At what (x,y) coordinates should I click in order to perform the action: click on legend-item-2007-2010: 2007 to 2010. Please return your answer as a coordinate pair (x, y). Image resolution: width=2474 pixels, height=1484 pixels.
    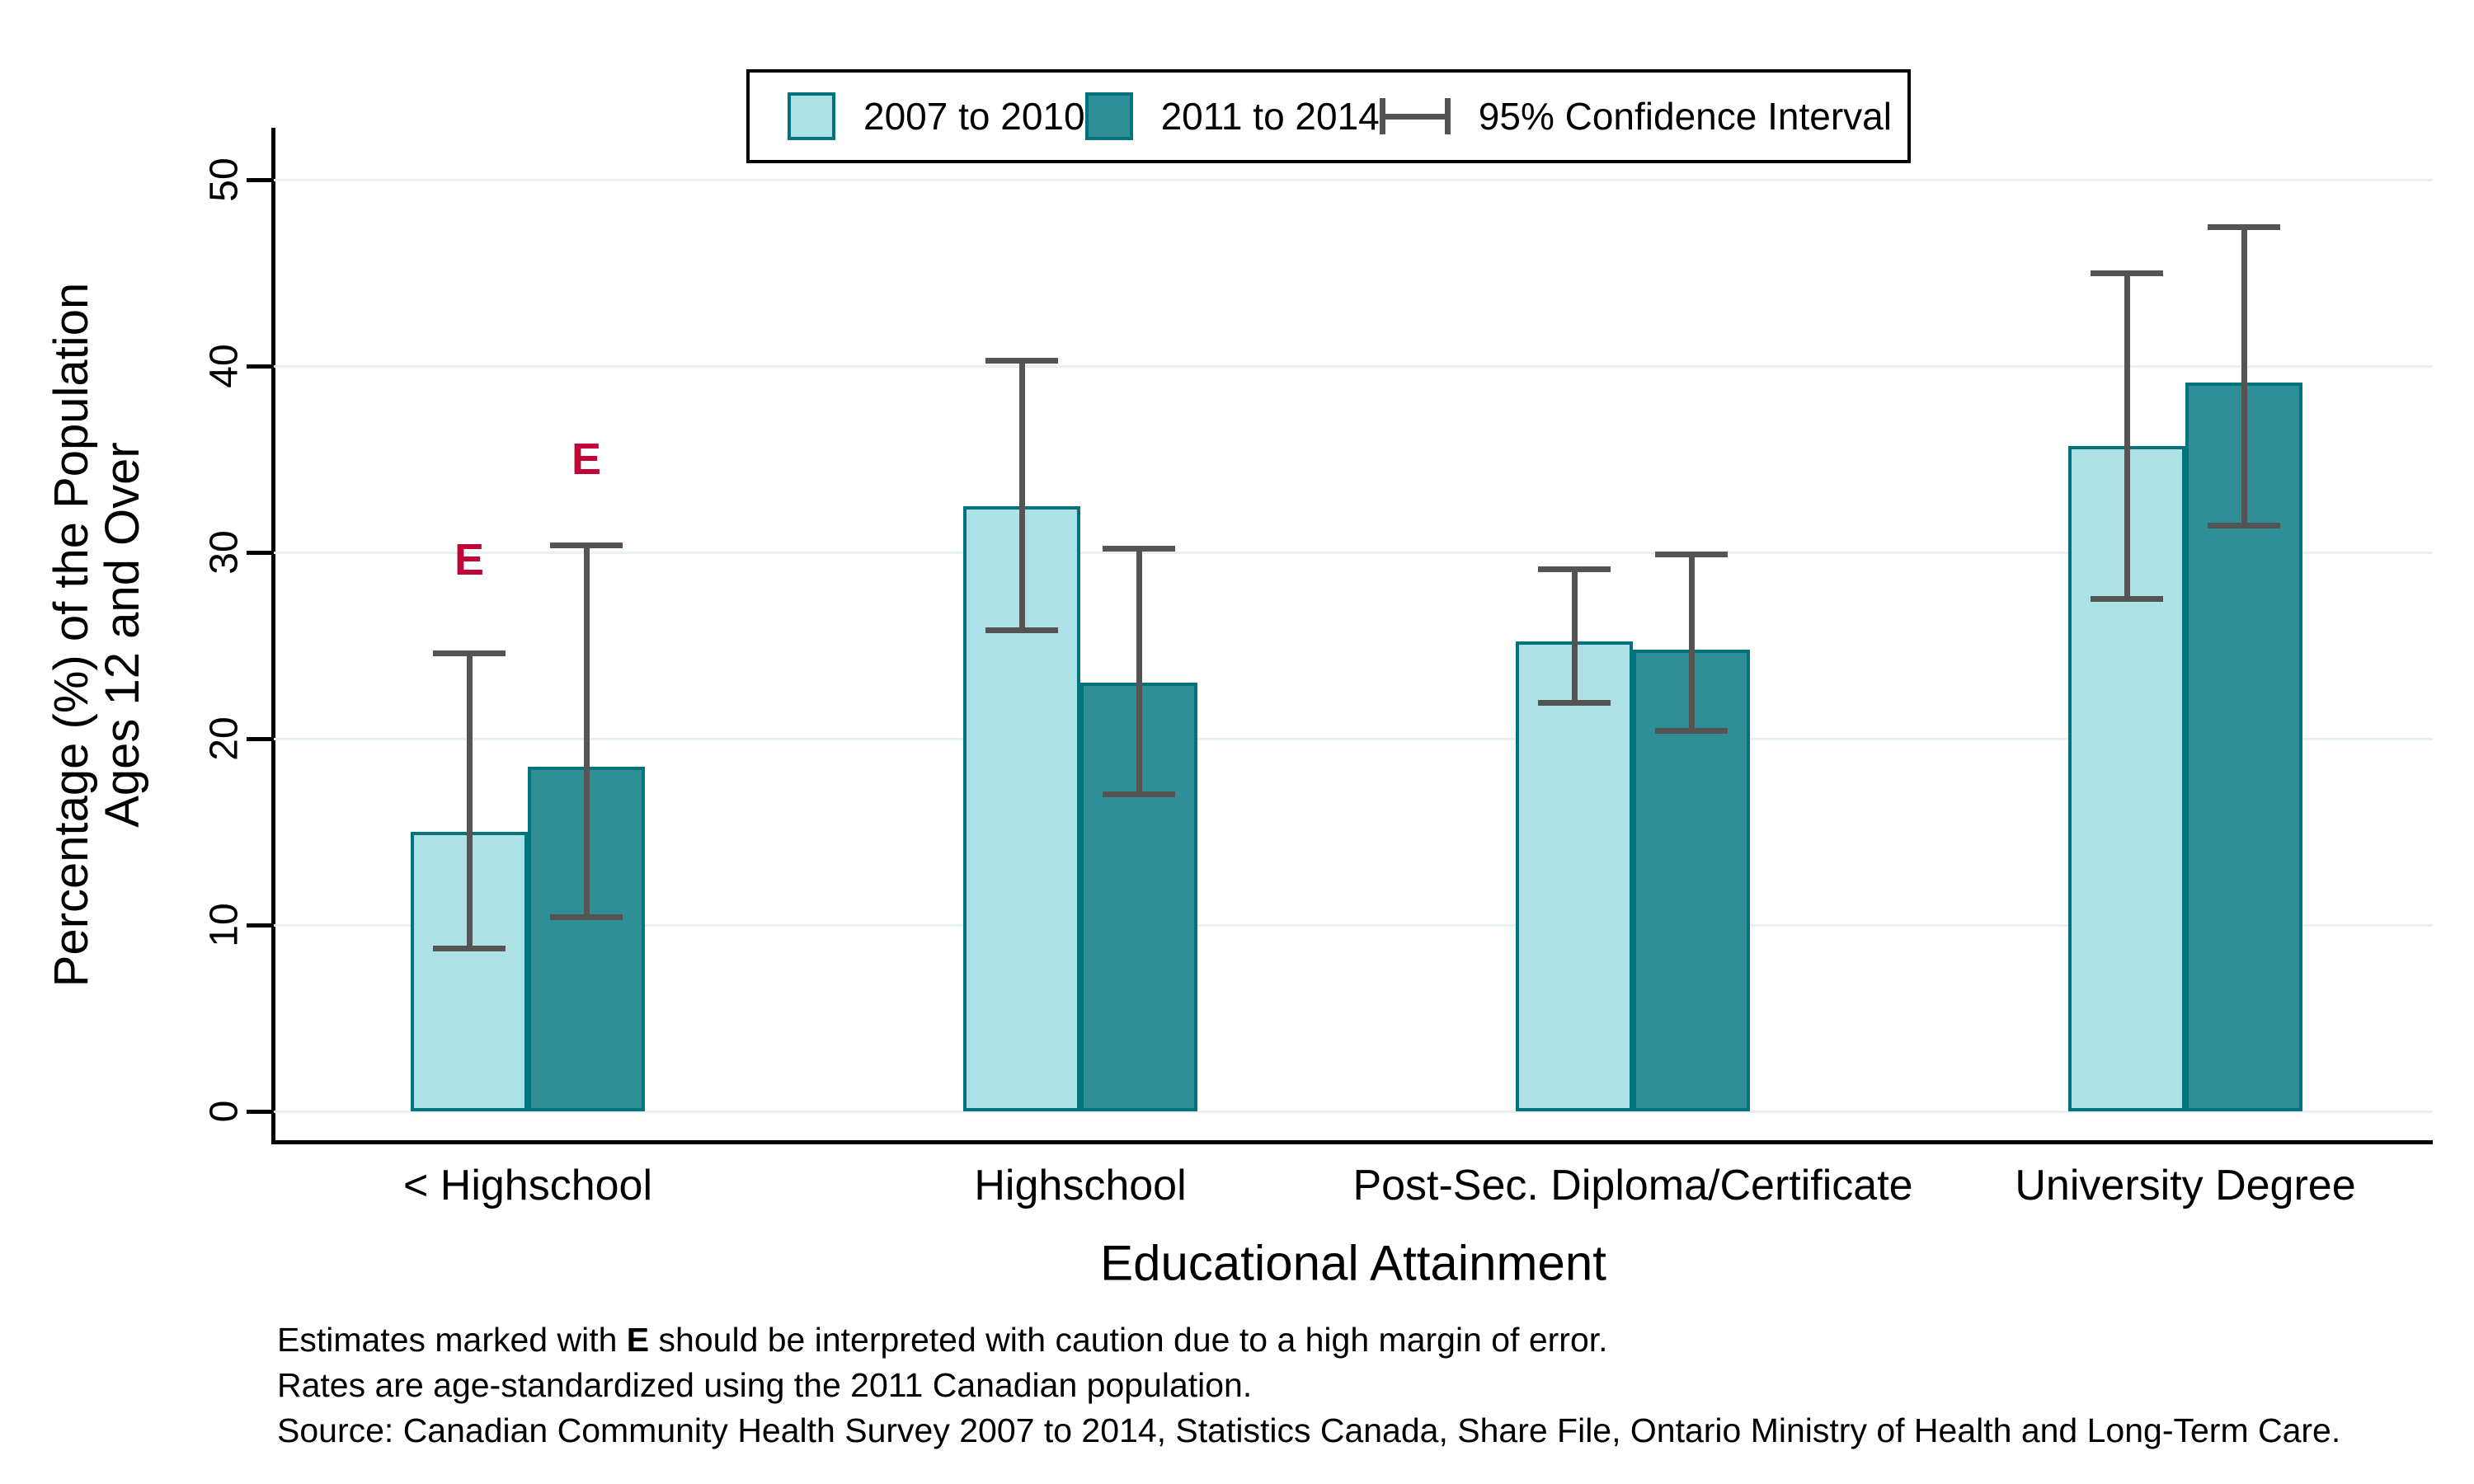
    Looking at the image, I should click on (936, 116).